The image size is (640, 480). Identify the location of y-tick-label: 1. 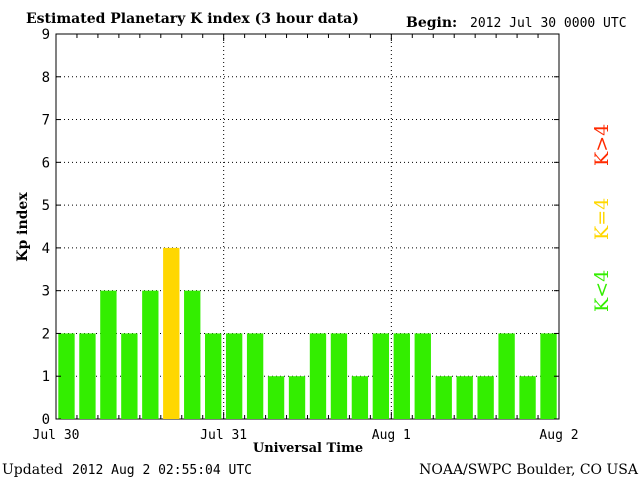
(46, 377).